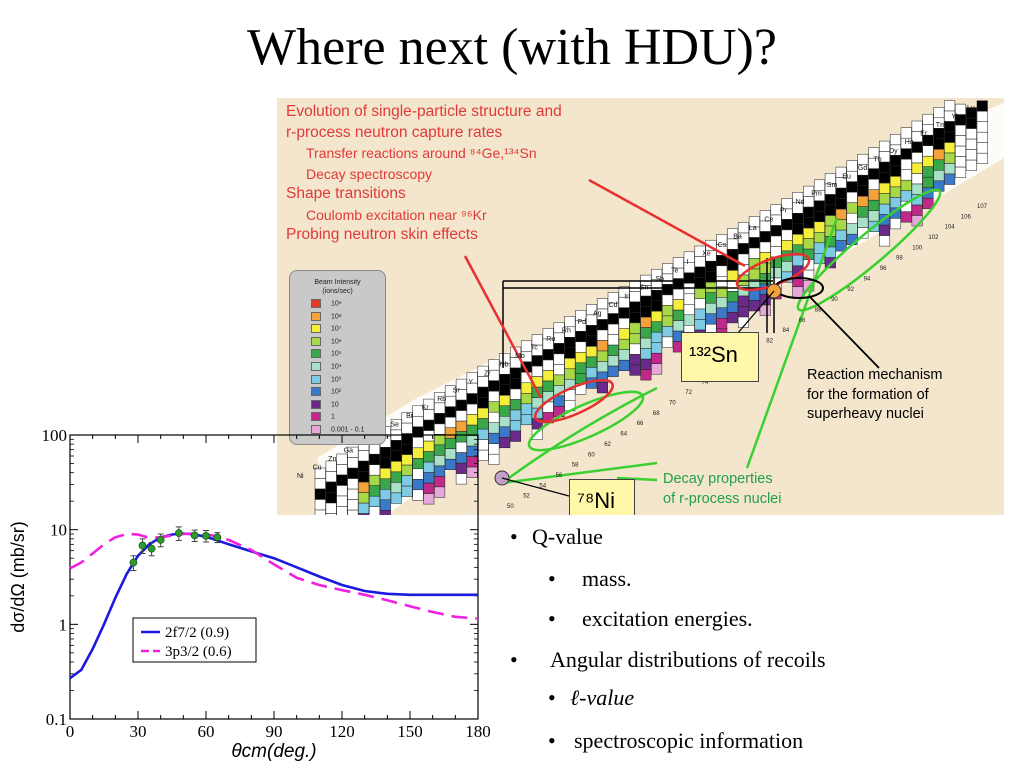  Describe the element at coordinates (323, 417) in the screenshot. I see `legend-item: 1` at that location.